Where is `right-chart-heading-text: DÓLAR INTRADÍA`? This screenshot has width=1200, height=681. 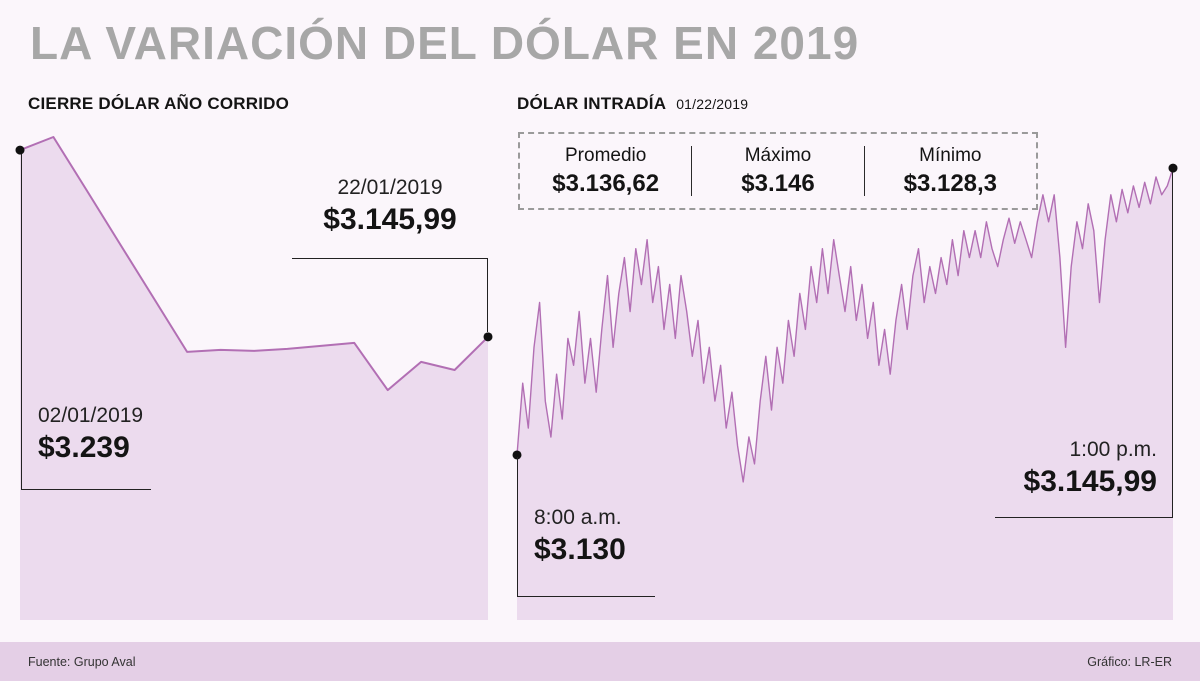 right-chart-heading-text: DÓLAR INTRADÍA is located at coordinates (592, 103).